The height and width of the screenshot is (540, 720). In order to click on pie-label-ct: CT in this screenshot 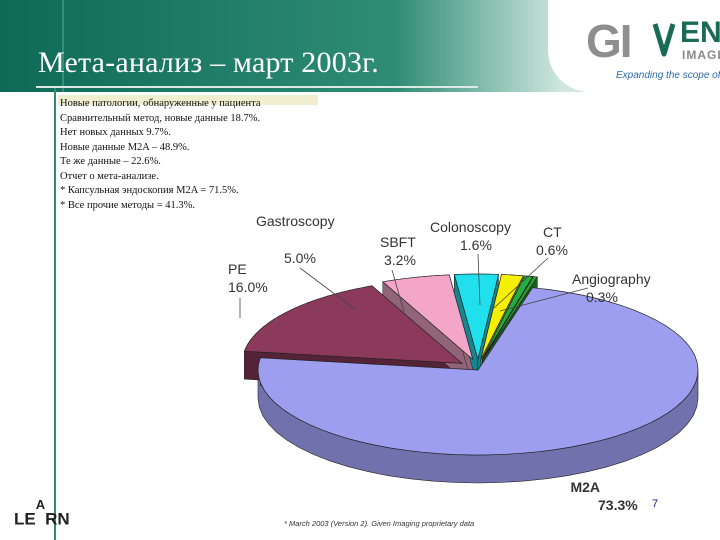, I will do `click(552, 232)`.